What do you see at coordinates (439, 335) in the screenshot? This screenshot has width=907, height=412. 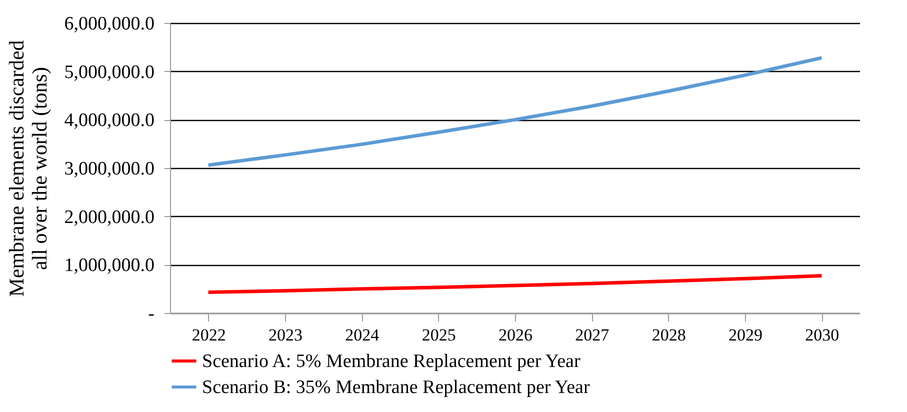 I see `x-tick-label: 2025` at bounding box center [439, 335].